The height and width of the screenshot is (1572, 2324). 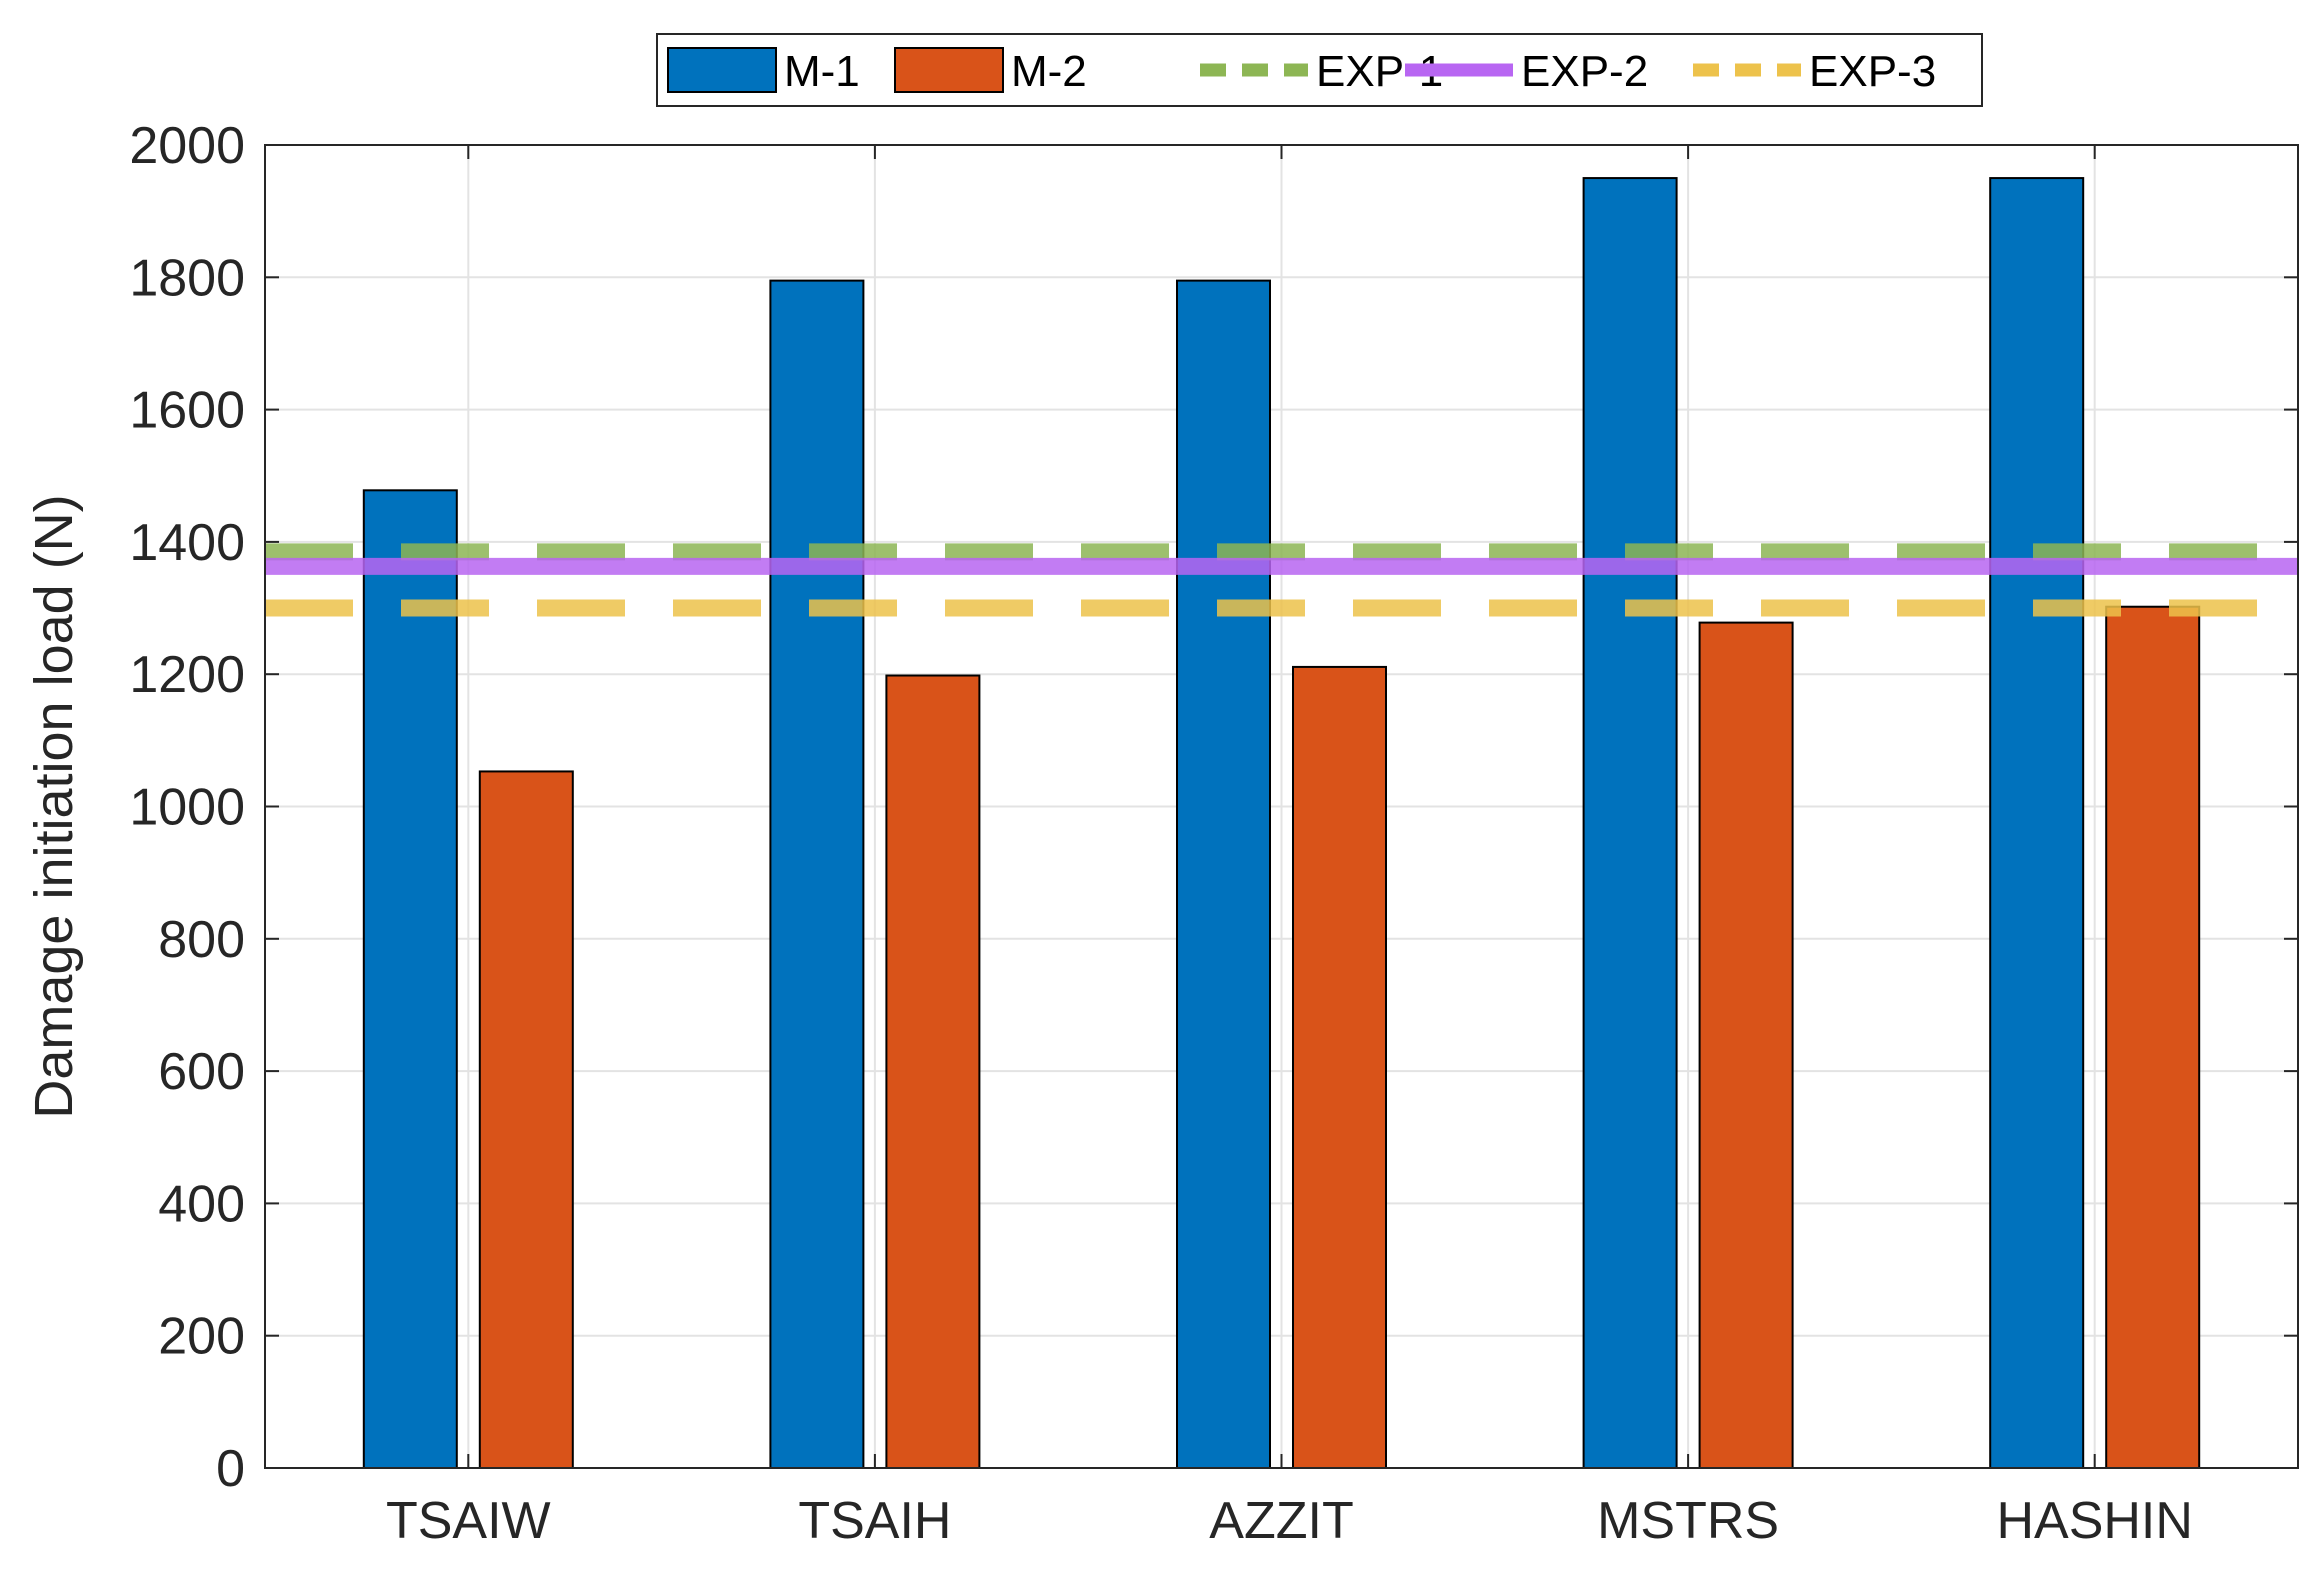 What do you see at coordinates (230, 1469) in the screenshot?
I see `y-tick-label: 0` at bounding box center [230, 1469].